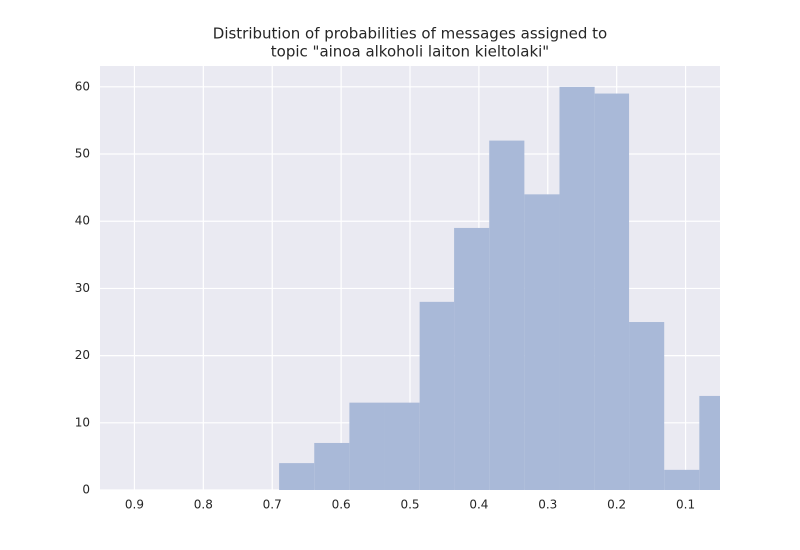 This screenshot has height=550, width=800. What do you see at coordinates (341, 505) in the screenshot?
I see `x-tick-label: 0.6` at bounding box center [341, 505].